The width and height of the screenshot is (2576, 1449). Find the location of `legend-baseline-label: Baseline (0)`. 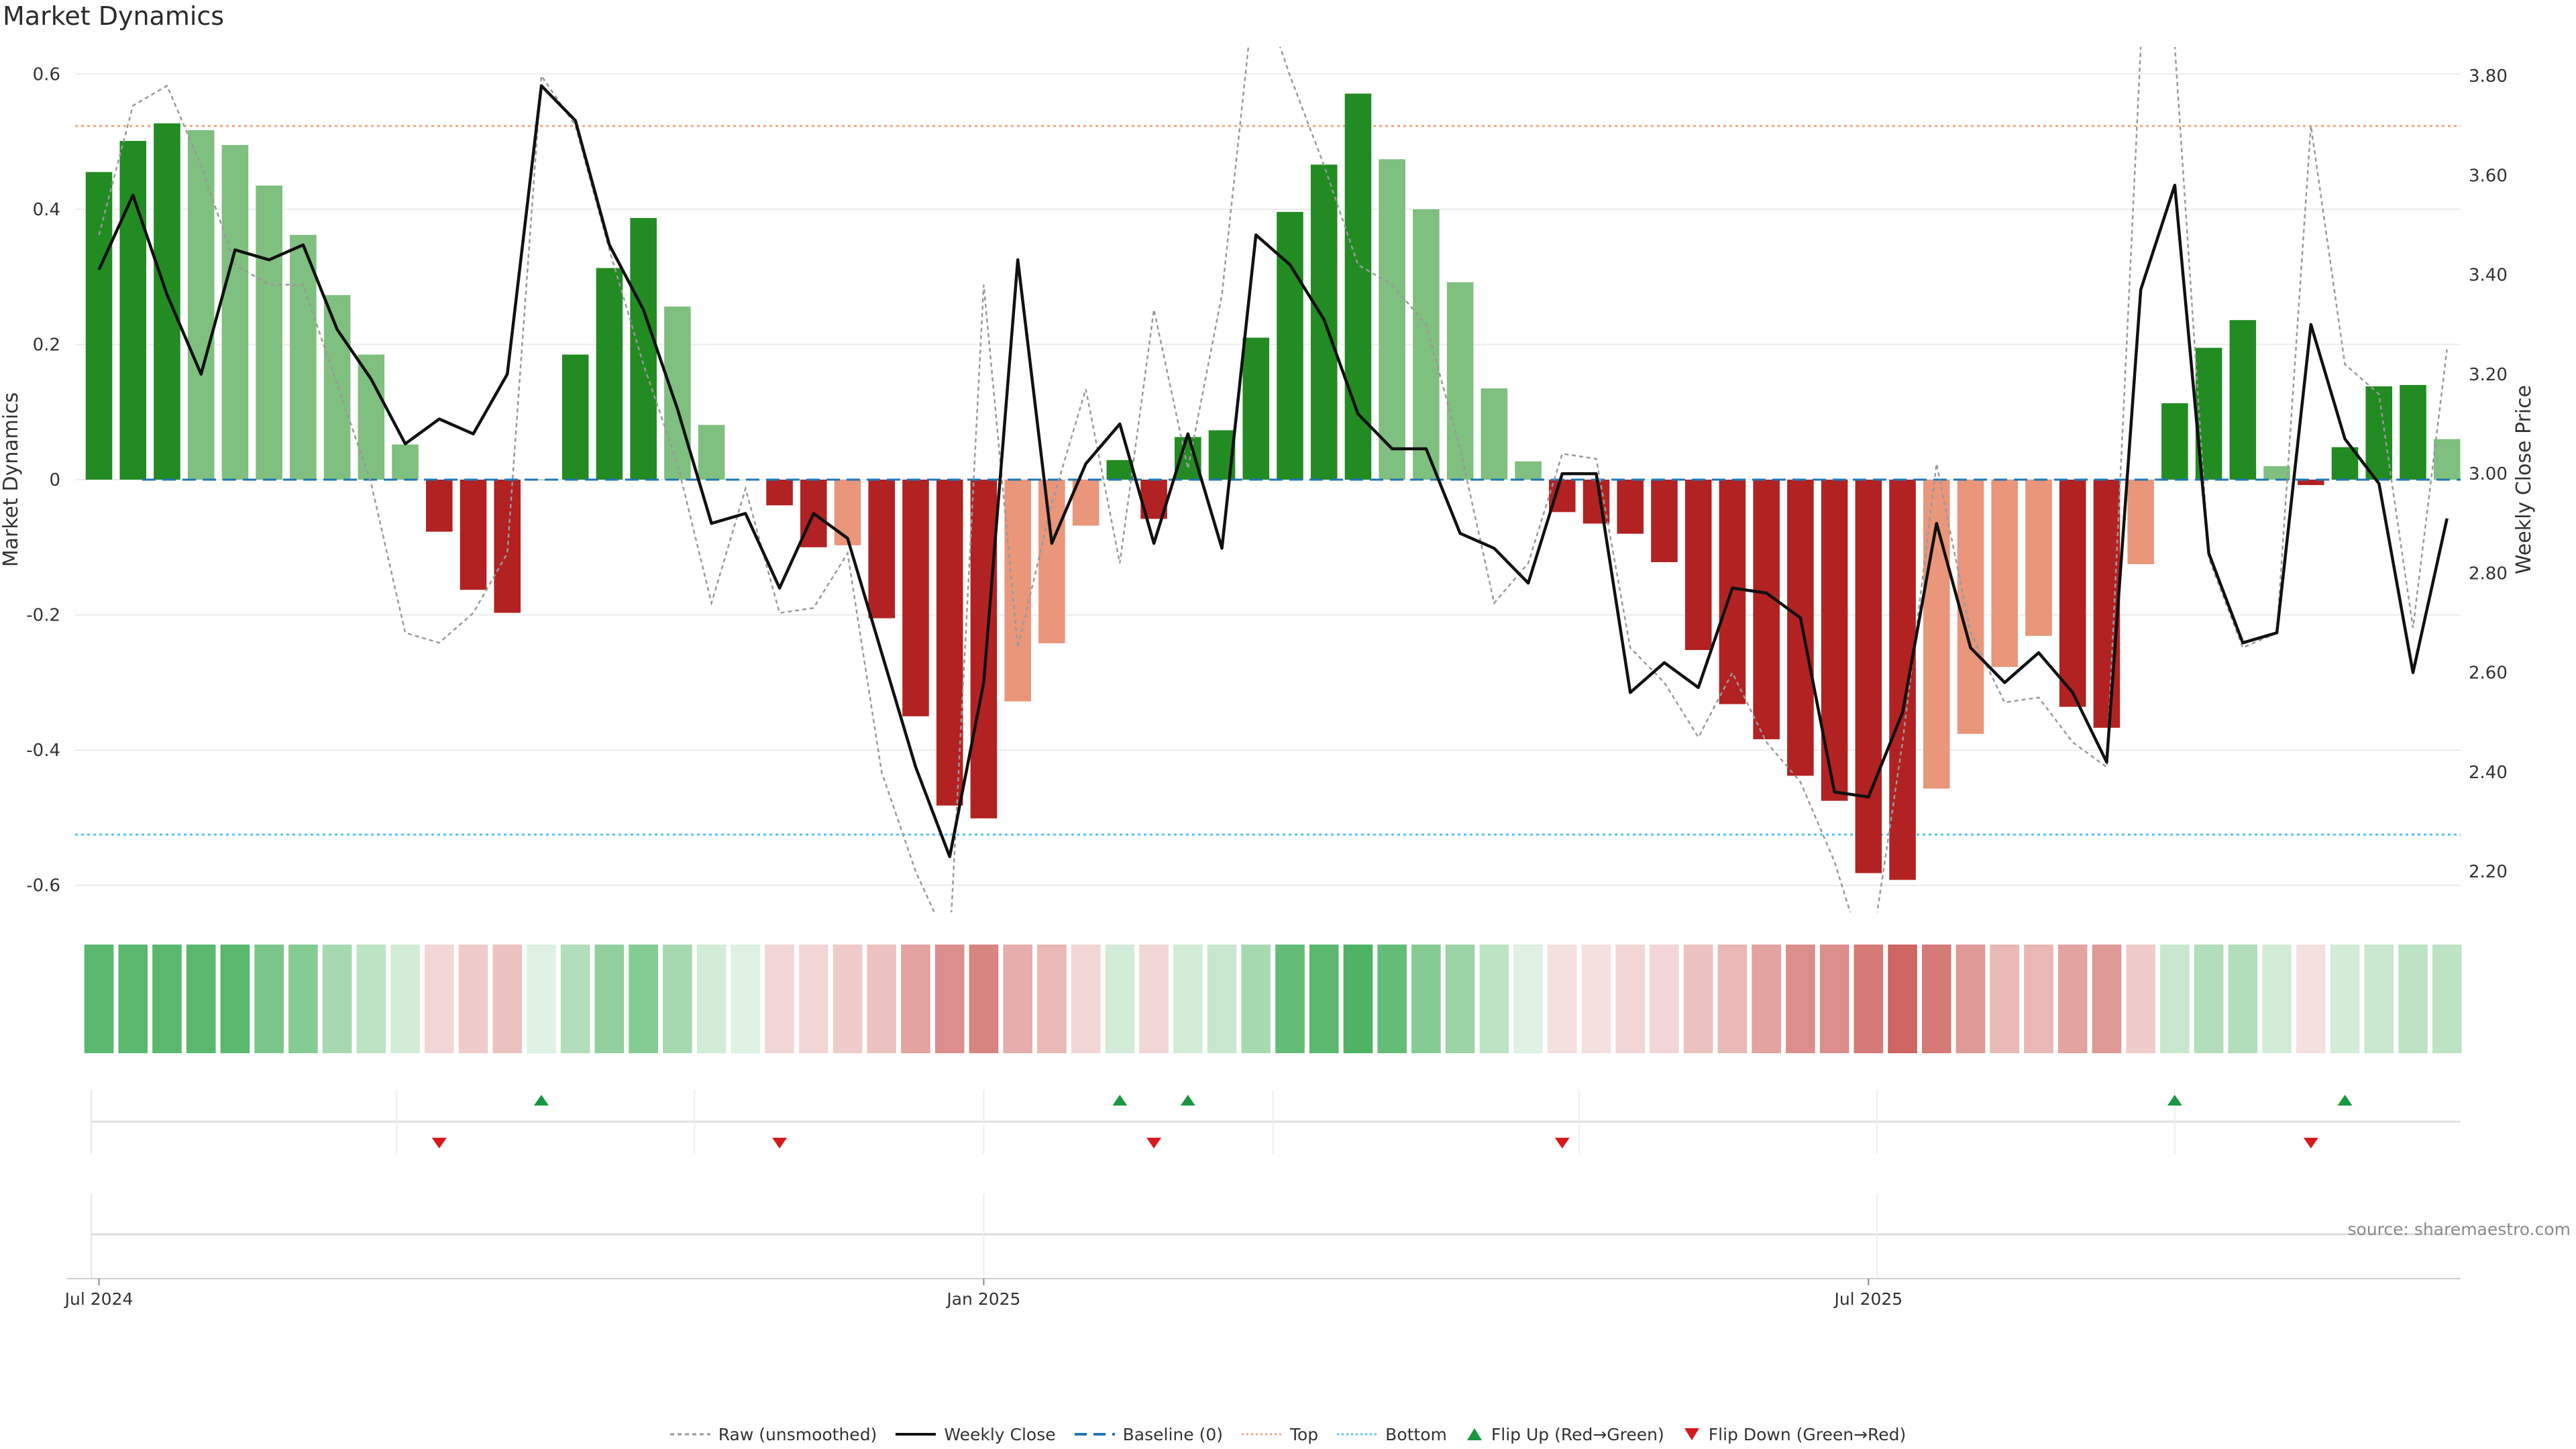

legend-baseline-label: Baseline (0) is located at coordinates (1172, 1434).